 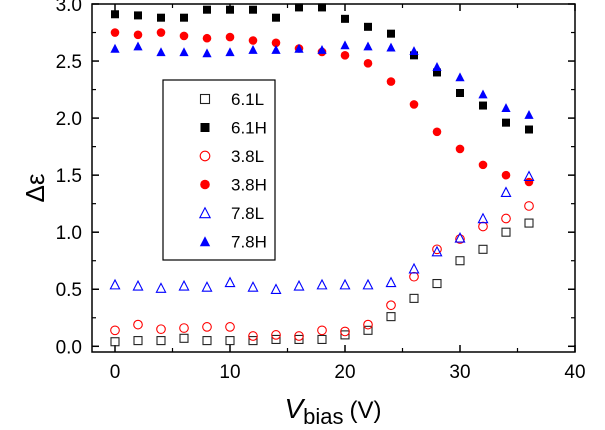 What do you see at coordinates (35, 187) in the screenshot?
I see `y-axis-label: Δε` at bounding box center [35, 187].